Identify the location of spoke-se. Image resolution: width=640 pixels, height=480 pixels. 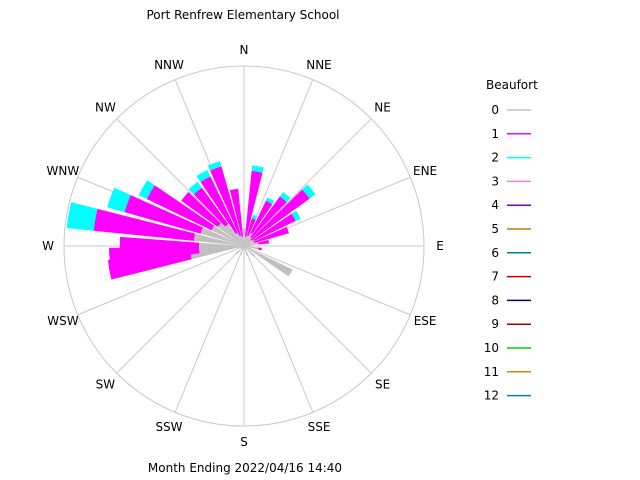
(307, 309).